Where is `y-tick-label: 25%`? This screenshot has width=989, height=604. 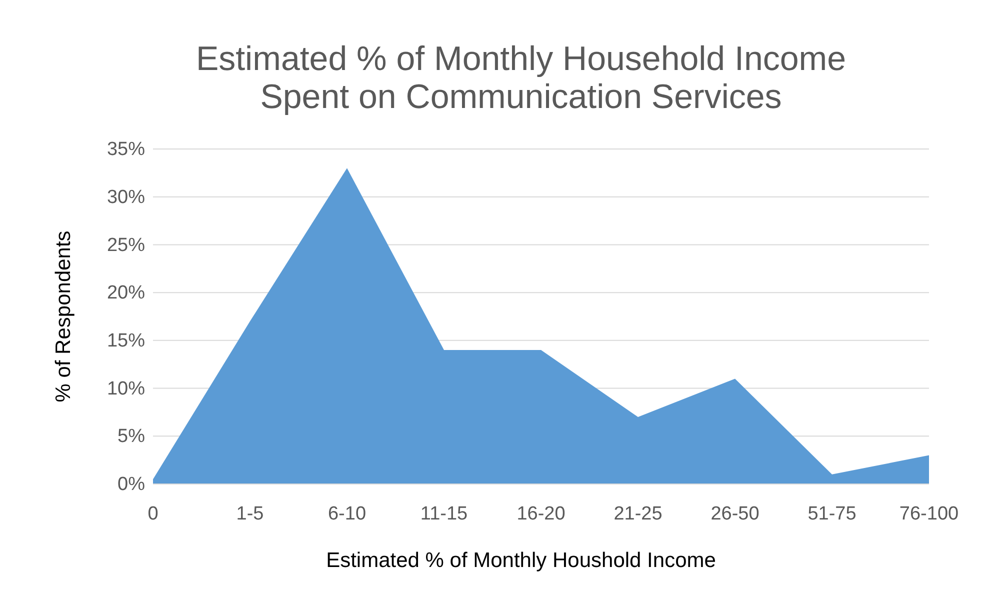
y-tick-label: 25% is located at coordinates (126, 245).